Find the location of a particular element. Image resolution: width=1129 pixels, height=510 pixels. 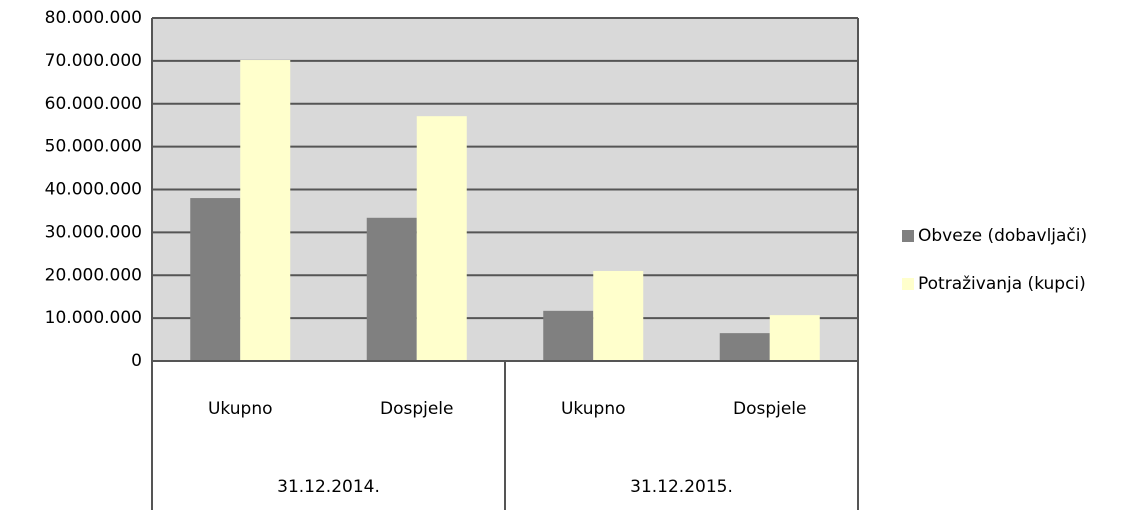

legend-label: Obveze (dobavljači) is located at coordinates (1002, 236).